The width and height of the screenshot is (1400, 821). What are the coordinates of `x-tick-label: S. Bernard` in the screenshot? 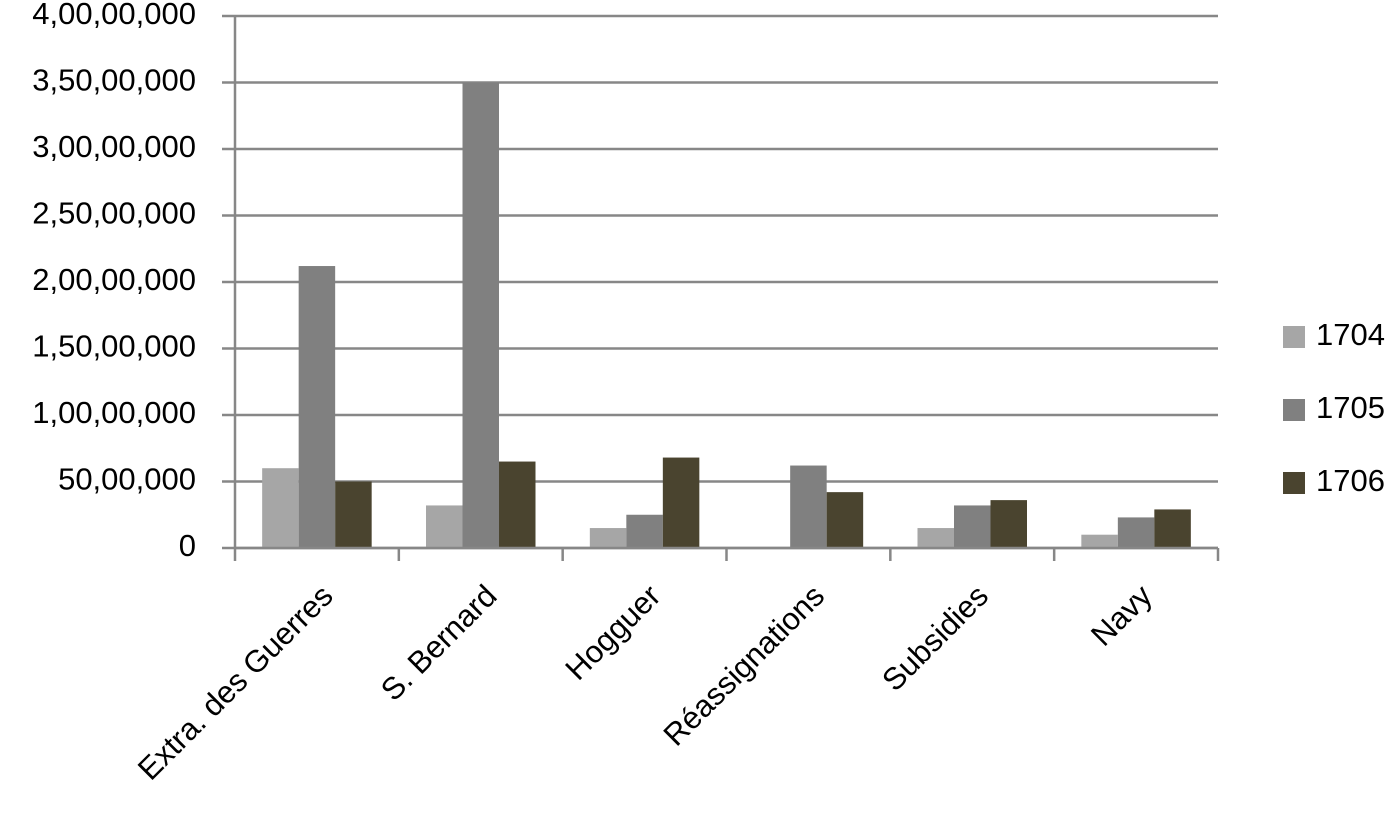 It's located at (439, 643).